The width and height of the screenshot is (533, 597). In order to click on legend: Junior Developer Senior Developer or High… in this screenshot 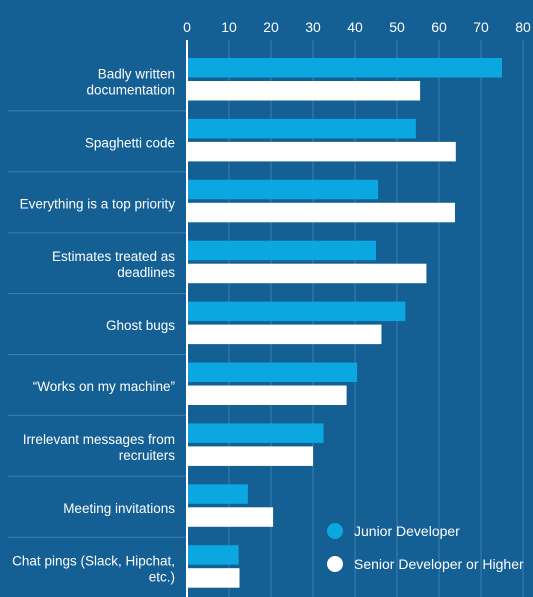, I will do `click(425, 547)`.